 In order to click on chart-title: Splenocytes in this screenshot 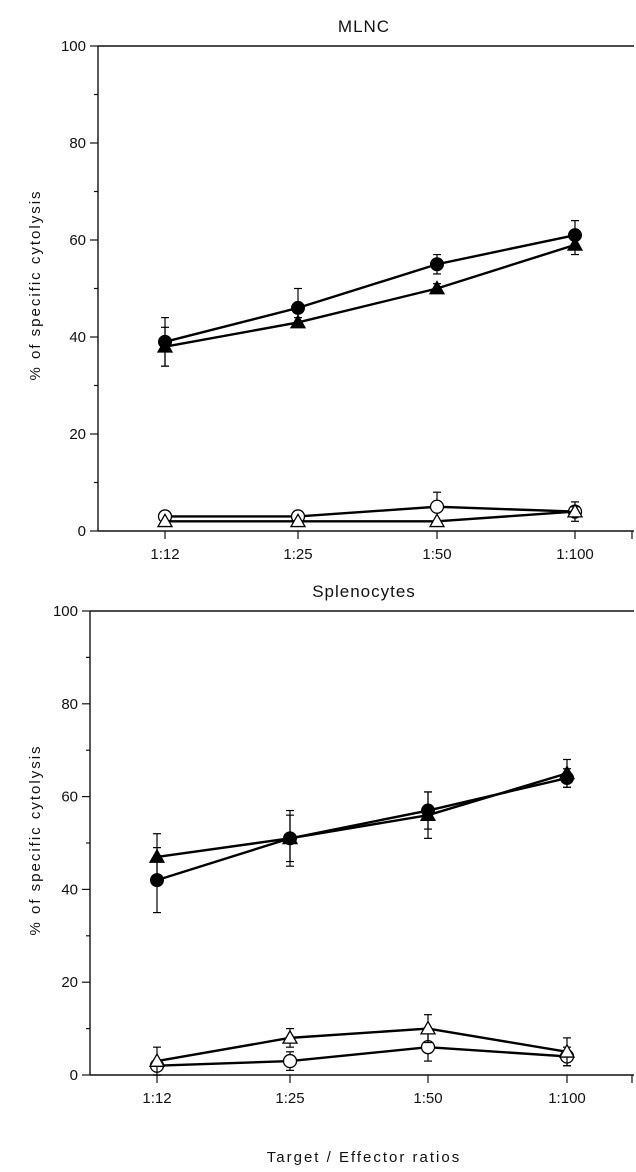, I will do `click(364, 591)`.